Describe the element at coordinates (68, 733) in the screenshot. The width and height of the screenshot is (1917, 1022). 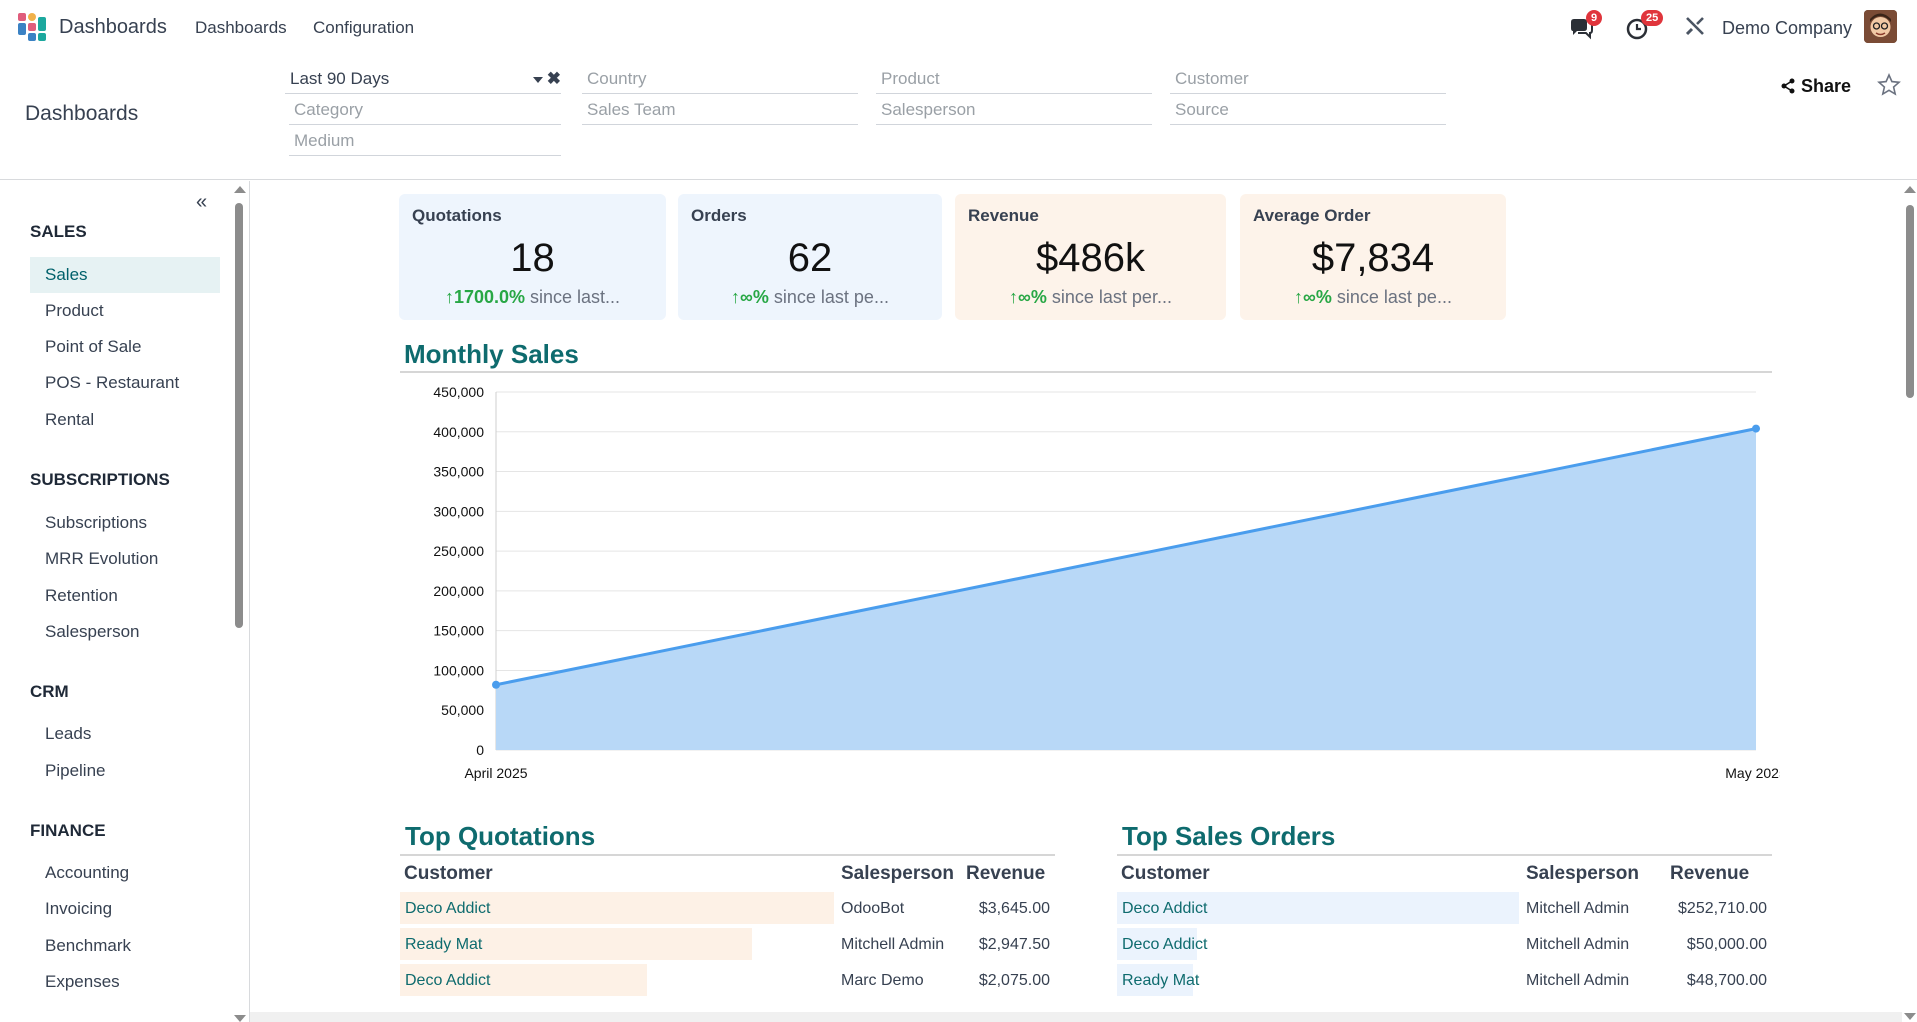
I see `sidebar-item-leads: Leads` at that location.